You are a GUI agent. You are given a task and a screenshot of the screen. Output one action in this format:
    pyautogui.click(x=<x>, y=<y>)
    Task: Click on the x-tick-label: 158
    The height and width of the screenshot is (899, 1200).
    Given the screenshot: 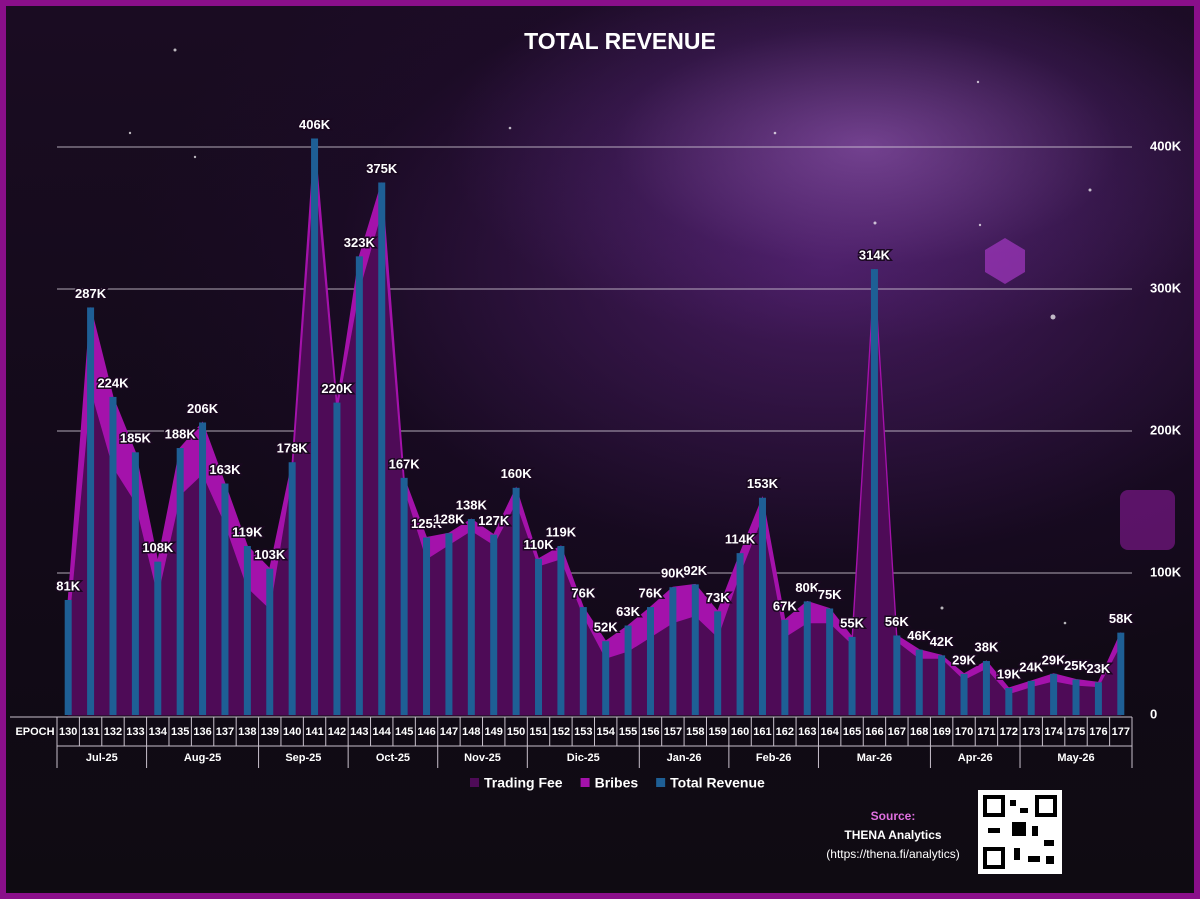 What is the action you would take?
    pyautogui.click(x=695, y=732)
    